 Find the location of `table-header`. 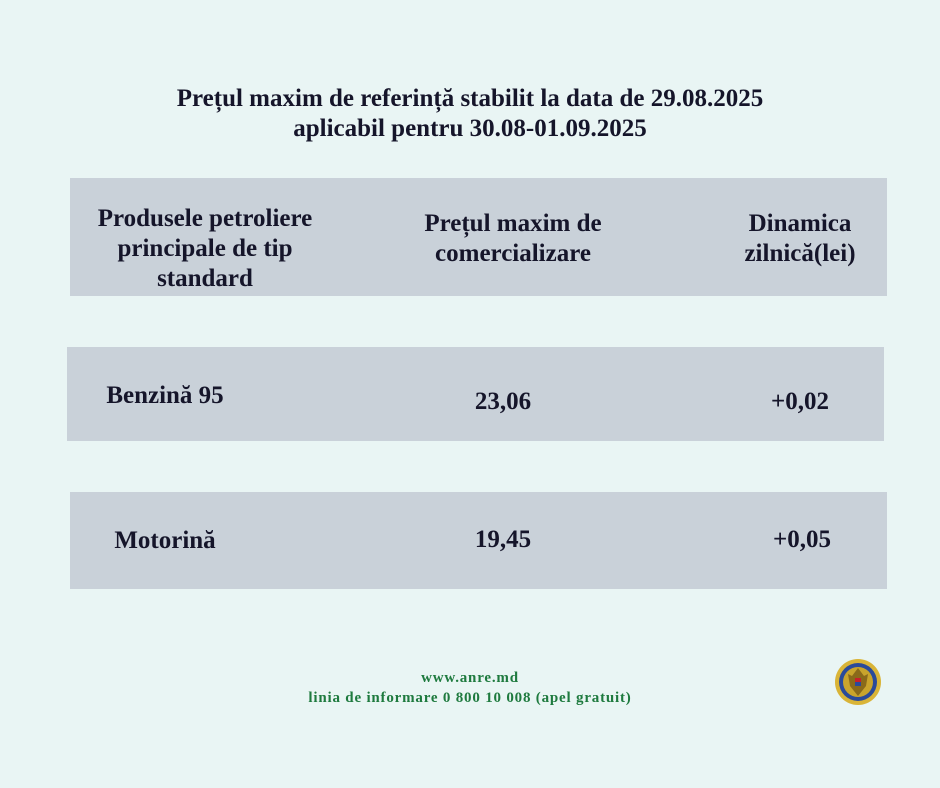

table-header is located at coordinates (478, 237).